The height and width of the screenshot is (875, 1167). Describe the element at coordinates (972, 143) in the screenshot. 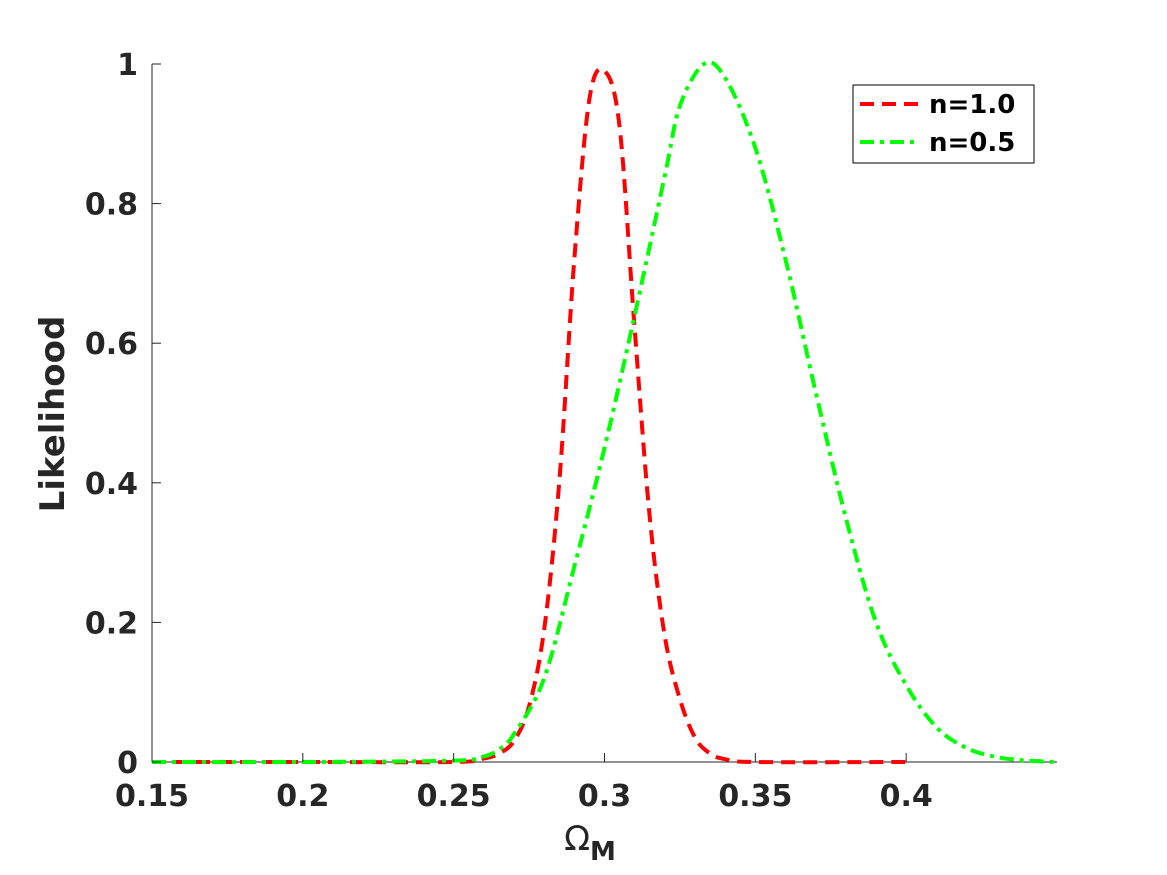

I see `legend-label-n05: n=0.5` at that location.